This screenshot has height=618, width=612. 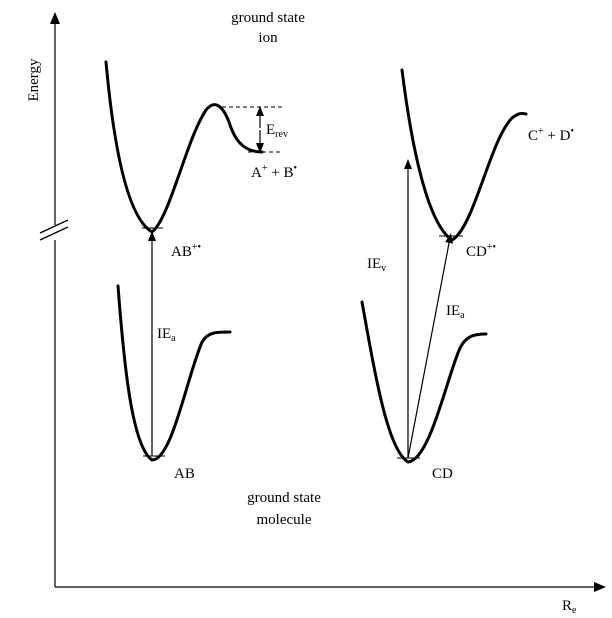 I want to click on x-axis-label: Re, so click(x=569, y=607).